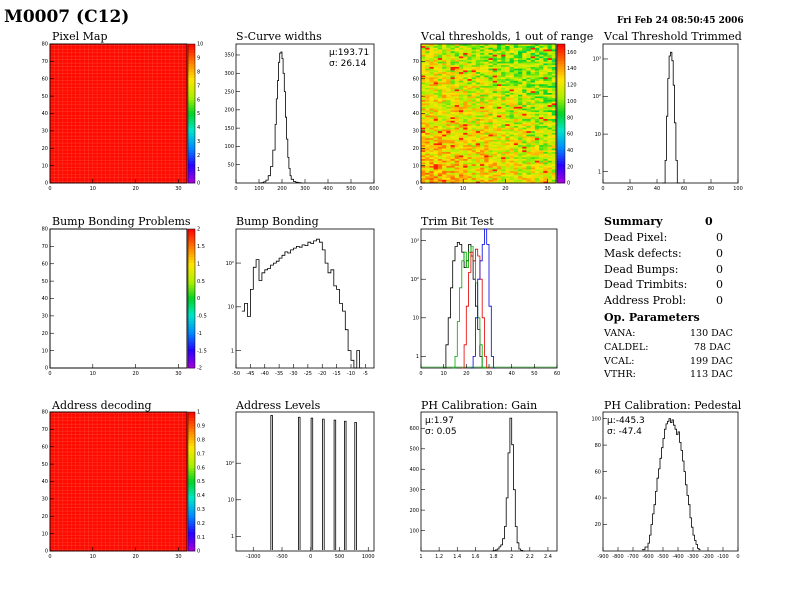 Image resolution: width=792 pixels, height=612 pixels. What do you see at coordinates (45, 149) in the screenshot?
I see `y-tick-label: 20` at bounding box center [45, 149].